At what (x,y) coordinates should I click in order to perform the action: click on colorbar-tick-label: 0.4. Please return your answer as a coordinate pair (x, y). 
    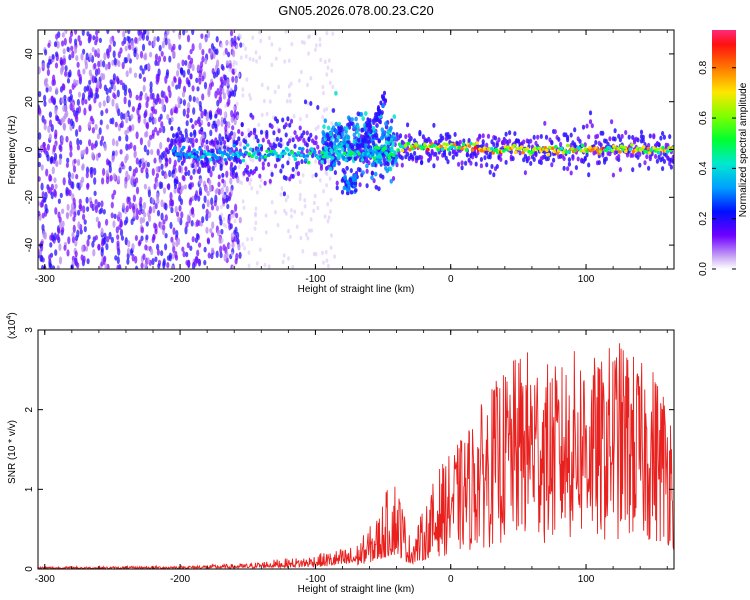
    Looking at the image, I should click on (703, 168).